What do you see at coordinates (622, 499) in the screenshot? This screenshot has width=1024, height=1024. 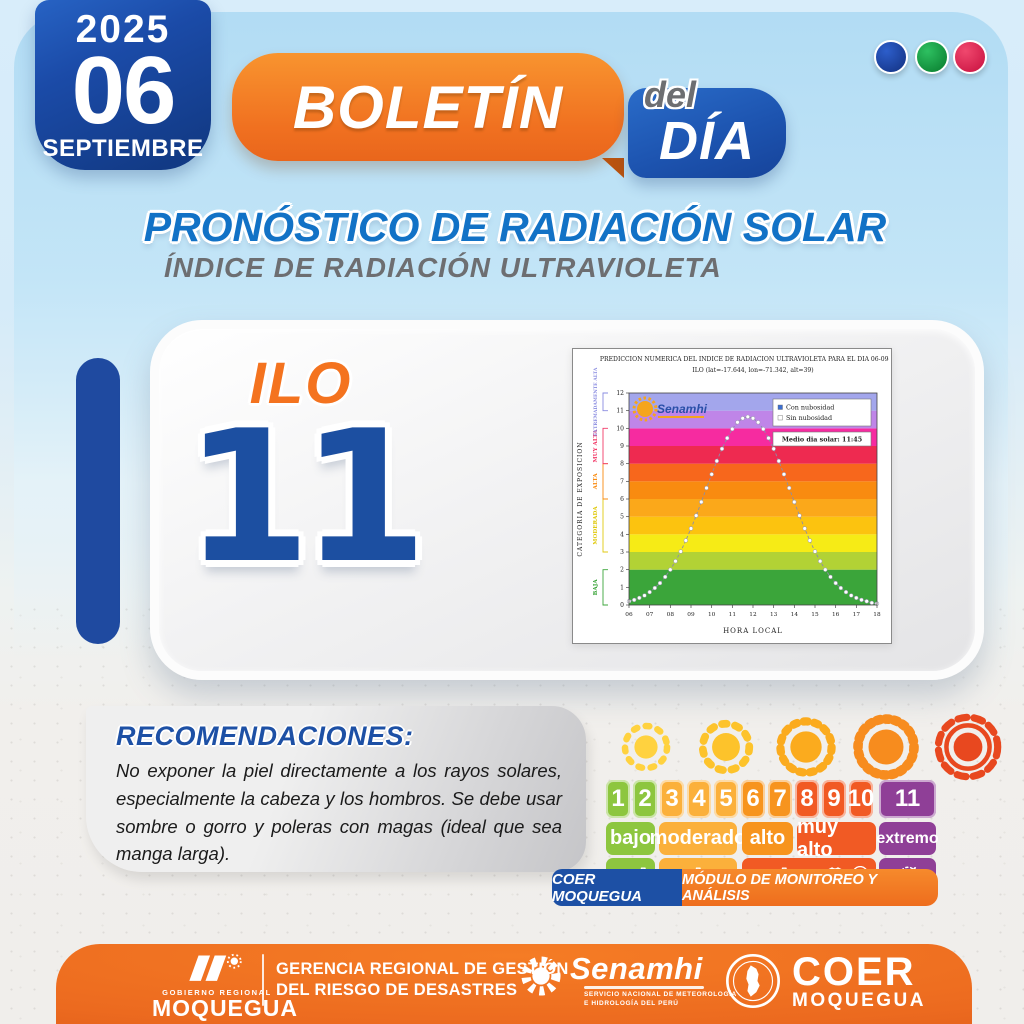 I see `svg-text: 6` at bounding box center [622, 499].